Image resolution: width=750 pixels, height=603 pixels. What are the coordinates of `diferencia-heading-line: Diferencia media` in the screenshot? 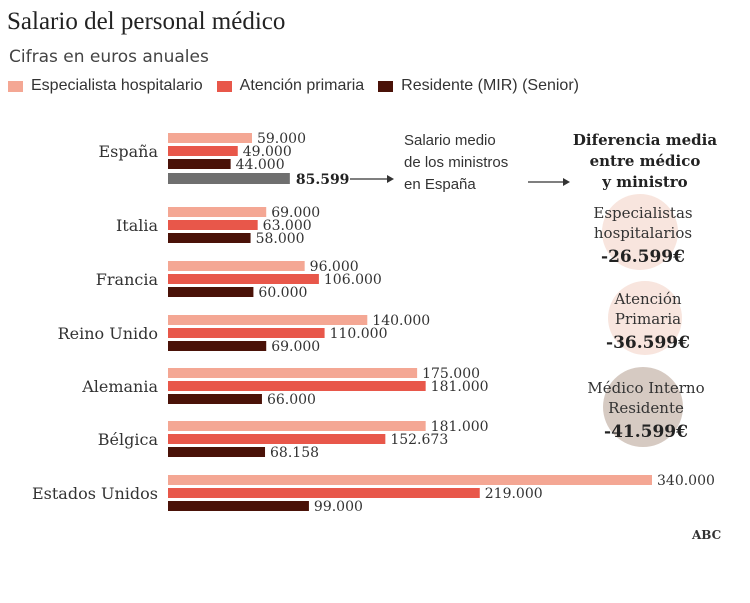 It's located at (645, 140).